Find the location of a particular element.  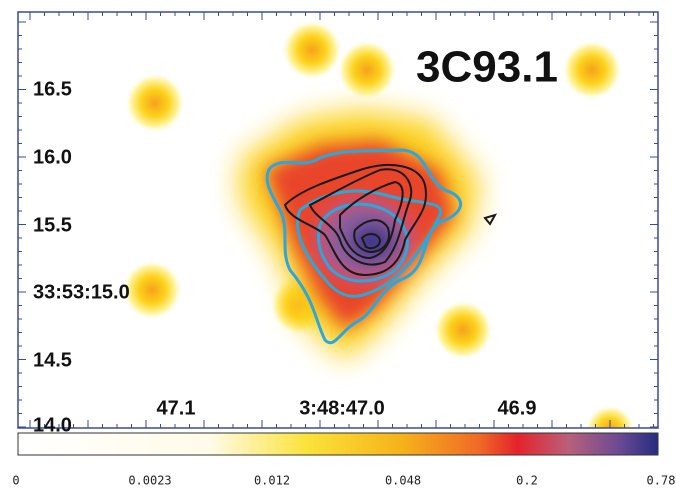

y-tick-label: 15.5 is located at coordinates (52, 225).